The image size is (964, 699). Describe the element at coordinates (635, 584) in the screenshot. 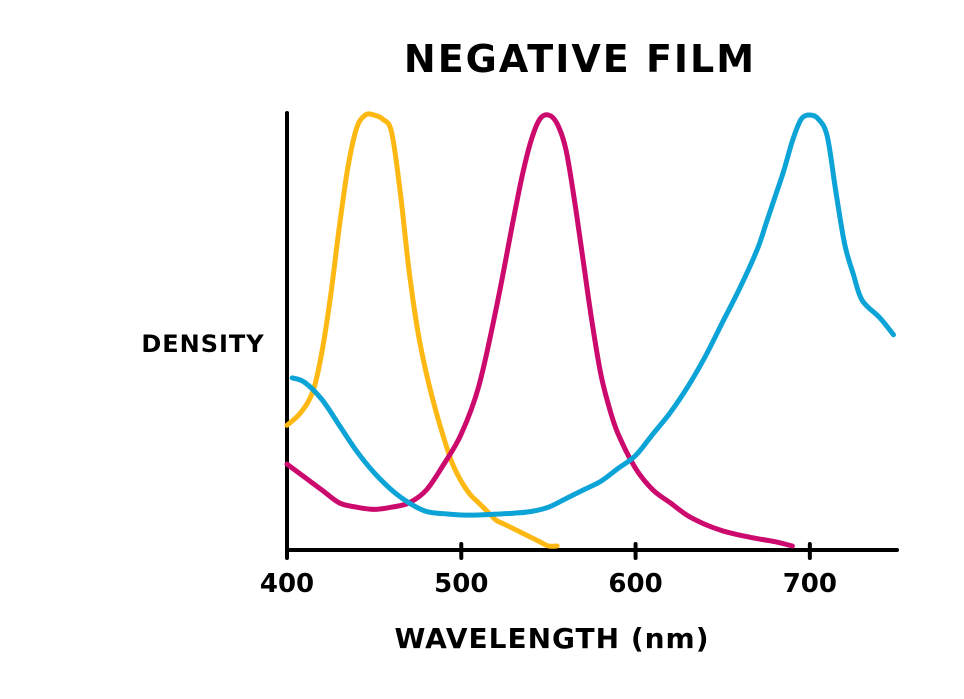

I see `x-tick-label: 600` at that location.